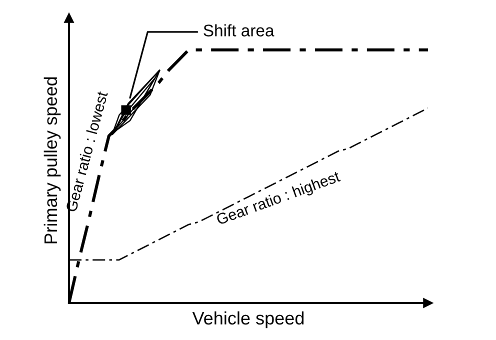 The image size is (496, 340). Describe the element at coordinates (248, 319) in the screenshot. I see `x-axis-title: Vehicle speed` at that location.